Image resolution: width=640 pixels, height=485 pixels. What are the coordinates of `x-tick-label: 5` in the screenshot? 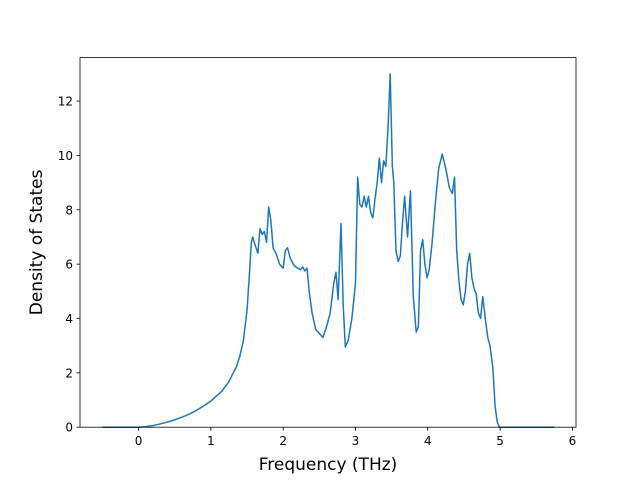 It's located at (500, 441).